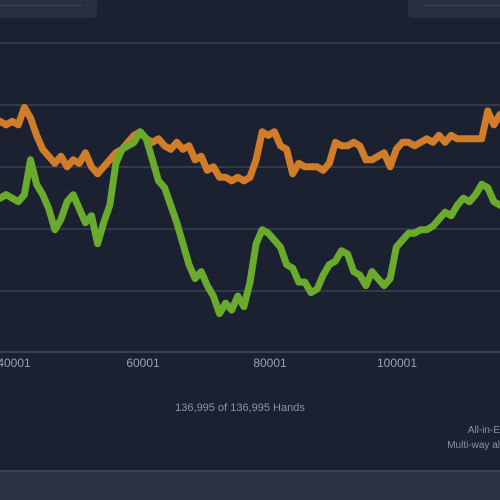 The height and width of the screenshot is (500, 500). I want to click on top-left-panel, so click(48, 9).